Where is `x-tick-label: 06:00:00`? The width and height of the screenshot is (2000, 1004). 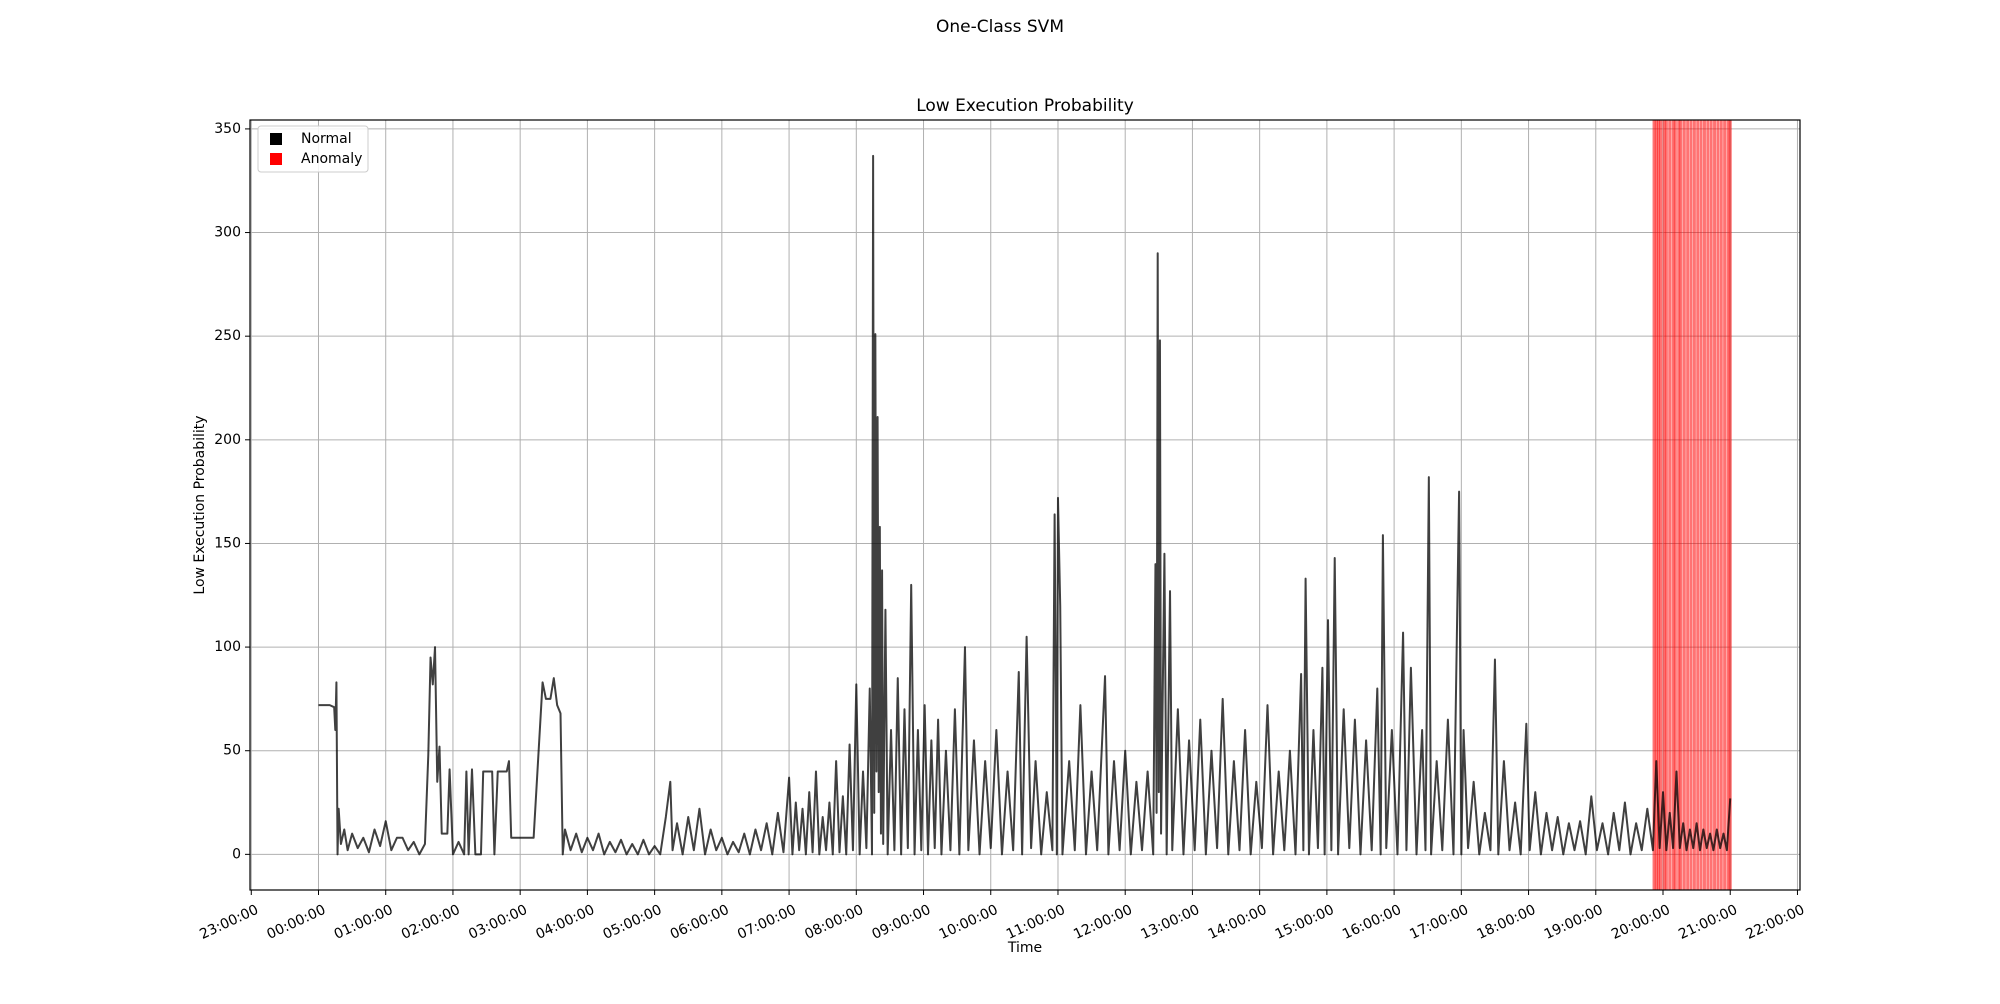
x-tick-label: 06:00:00 is located at coordinates (700, 922).